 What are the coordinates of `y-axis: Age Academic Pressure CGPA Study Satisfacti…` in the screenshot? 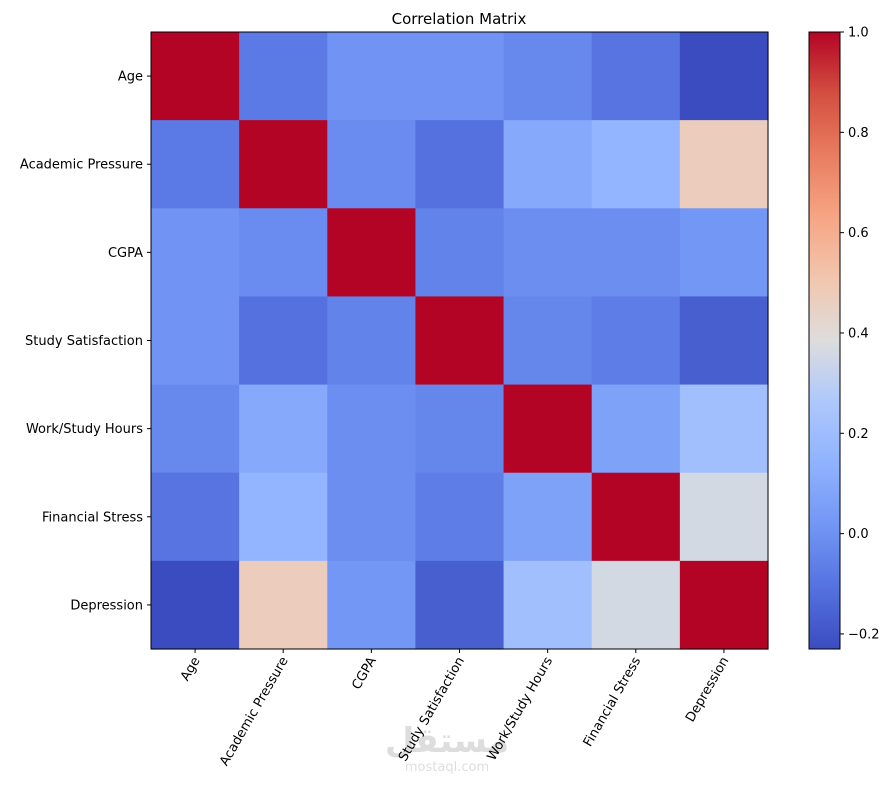 It's located at (85, 341).